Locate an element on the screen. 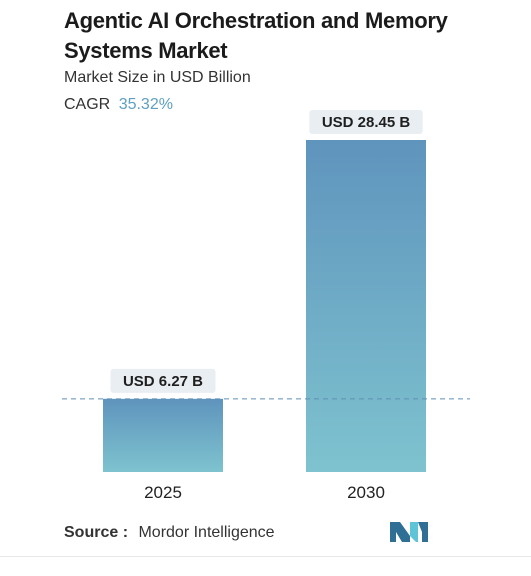 The image size is (531, 576). source-value: Mordor Intelligence is located at coordinates (206, 532).